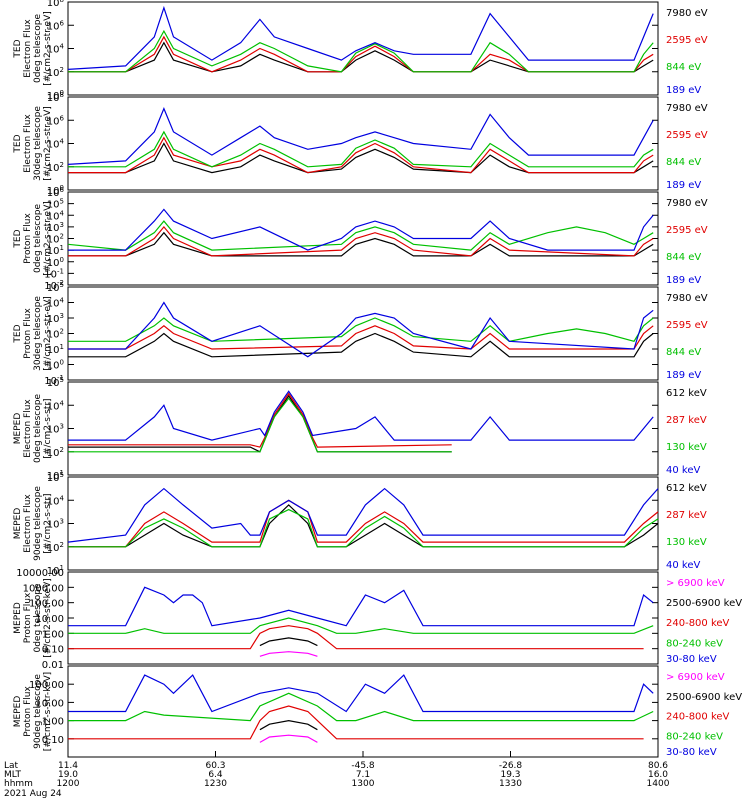 The image size is (750, 804). What do you see at coordinates (43, 588) in the screenshot?
I see `y-tick-label: 1000.00` at bounding box center [43, 588].